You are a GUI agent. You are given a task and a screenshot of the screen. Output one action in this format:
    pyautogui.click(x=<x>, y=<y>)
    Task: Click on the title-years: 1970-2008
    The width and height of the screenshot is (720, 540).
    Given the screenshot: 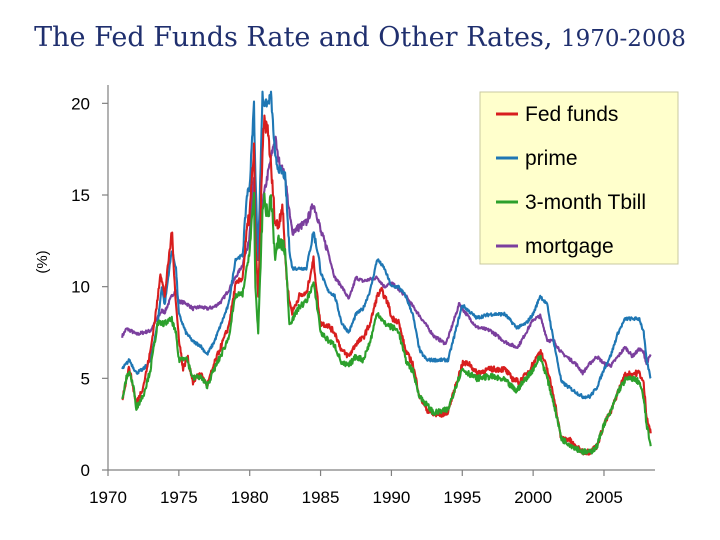 What is the action you would take?
    pyautogui.click(x=623, y=39)
    